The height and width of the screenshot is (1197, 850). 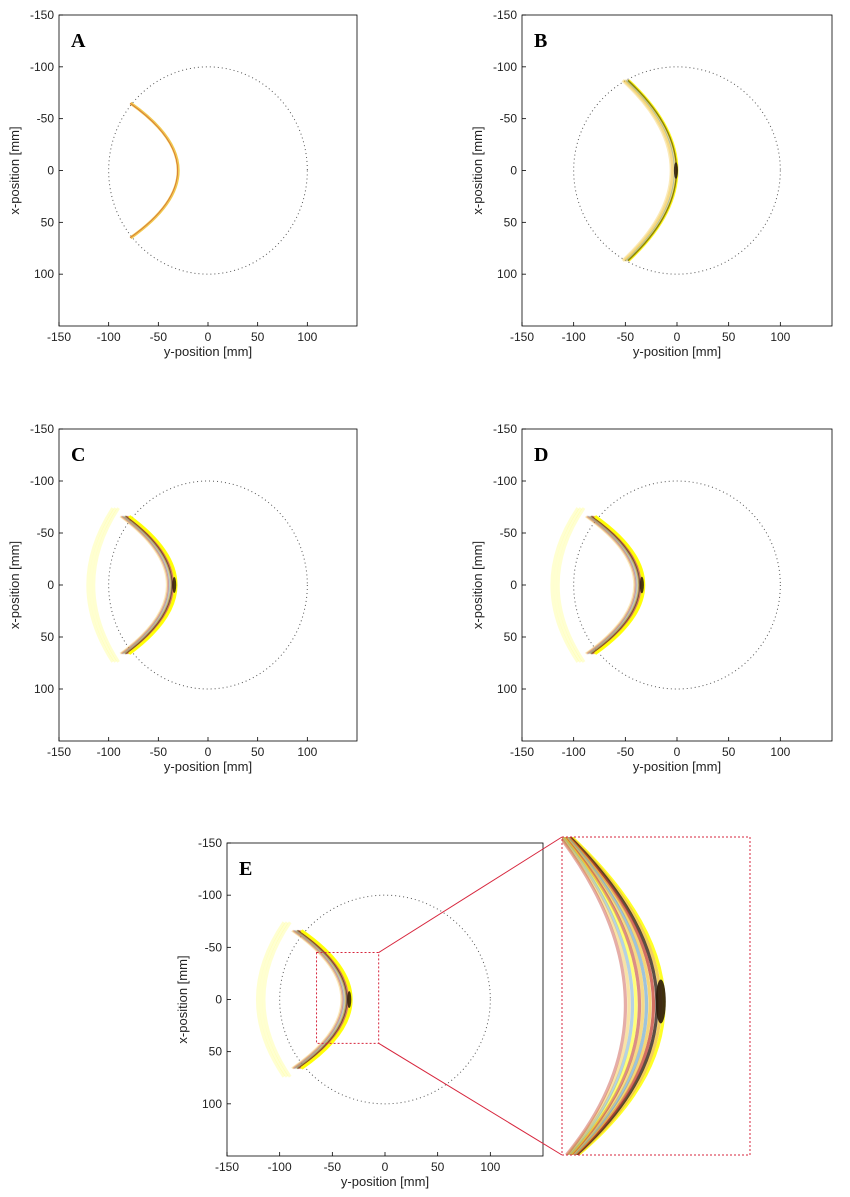 What do you see at coordinates (245, 869) in the screenshot?
I see `panel-letter: E` at bounding box center [245, 869].